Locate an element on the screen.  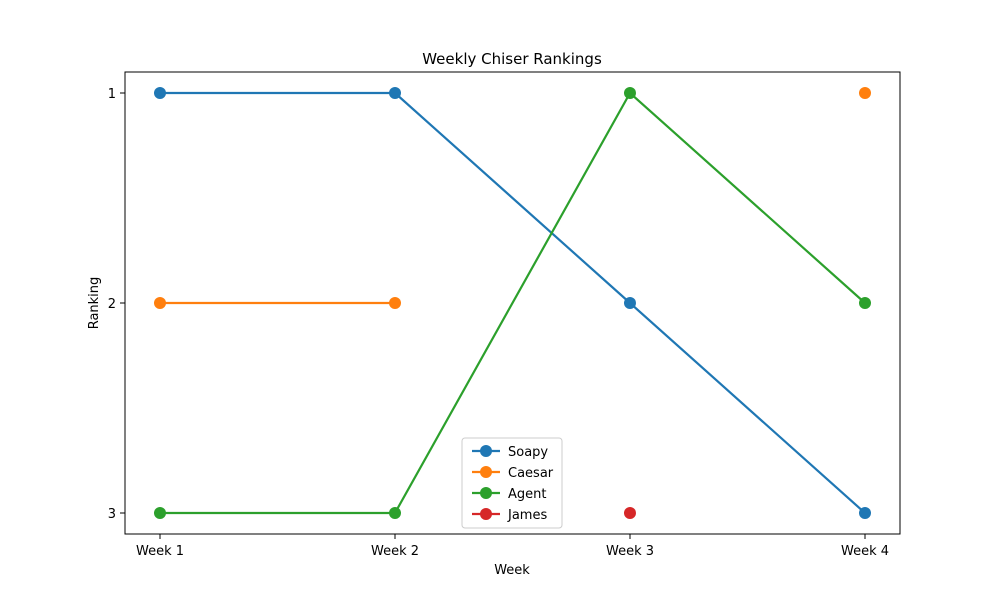
y-tick-label: 1 is located at coordinates (112, 94).